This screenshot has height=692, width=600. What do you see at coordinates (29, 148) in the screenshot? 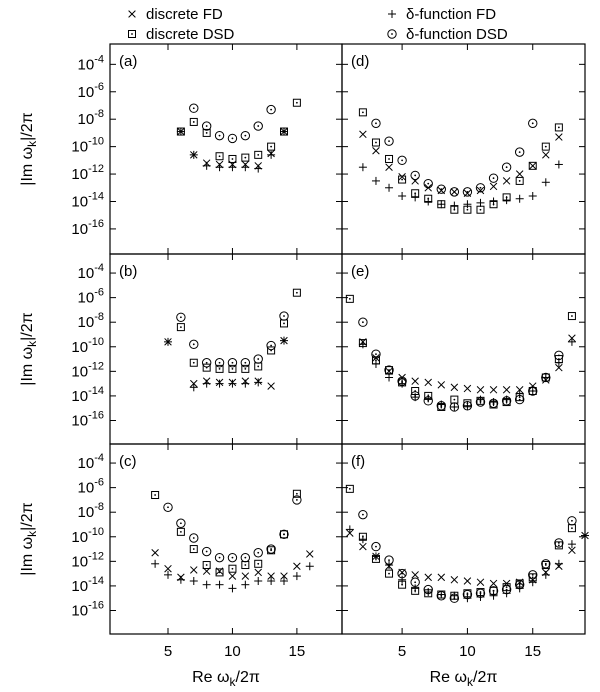
I see `y-axis-label: |Im ωk|/2π` at bounding box center [29, 148].